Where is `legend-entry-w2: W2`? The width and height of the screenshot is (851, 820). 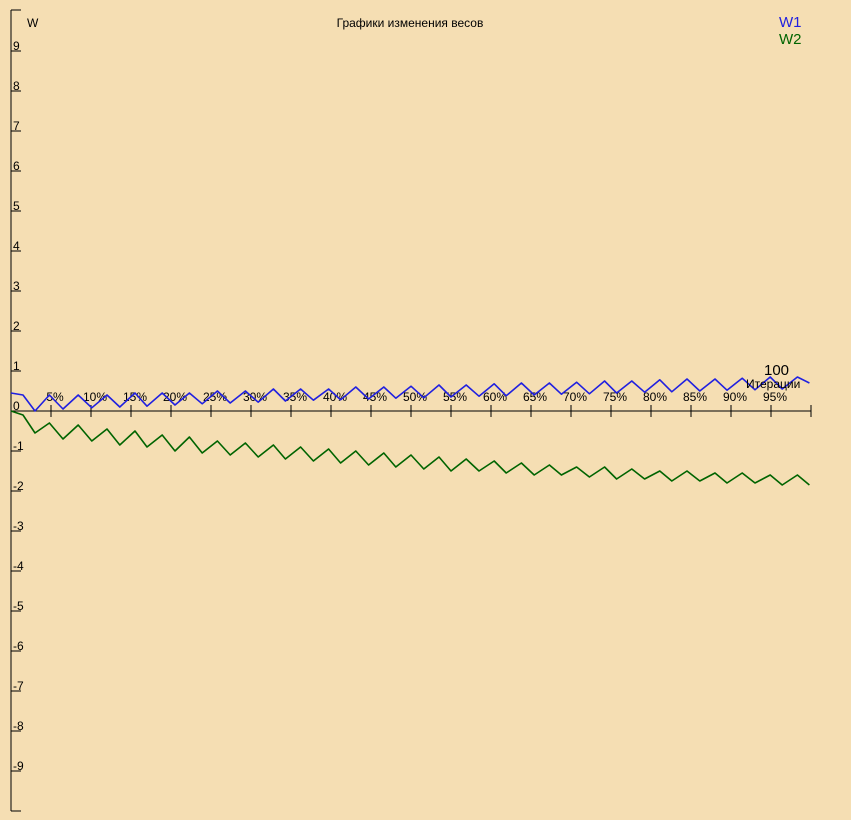 legend-entry-w2: W2 is located at coordinates (790, 39).